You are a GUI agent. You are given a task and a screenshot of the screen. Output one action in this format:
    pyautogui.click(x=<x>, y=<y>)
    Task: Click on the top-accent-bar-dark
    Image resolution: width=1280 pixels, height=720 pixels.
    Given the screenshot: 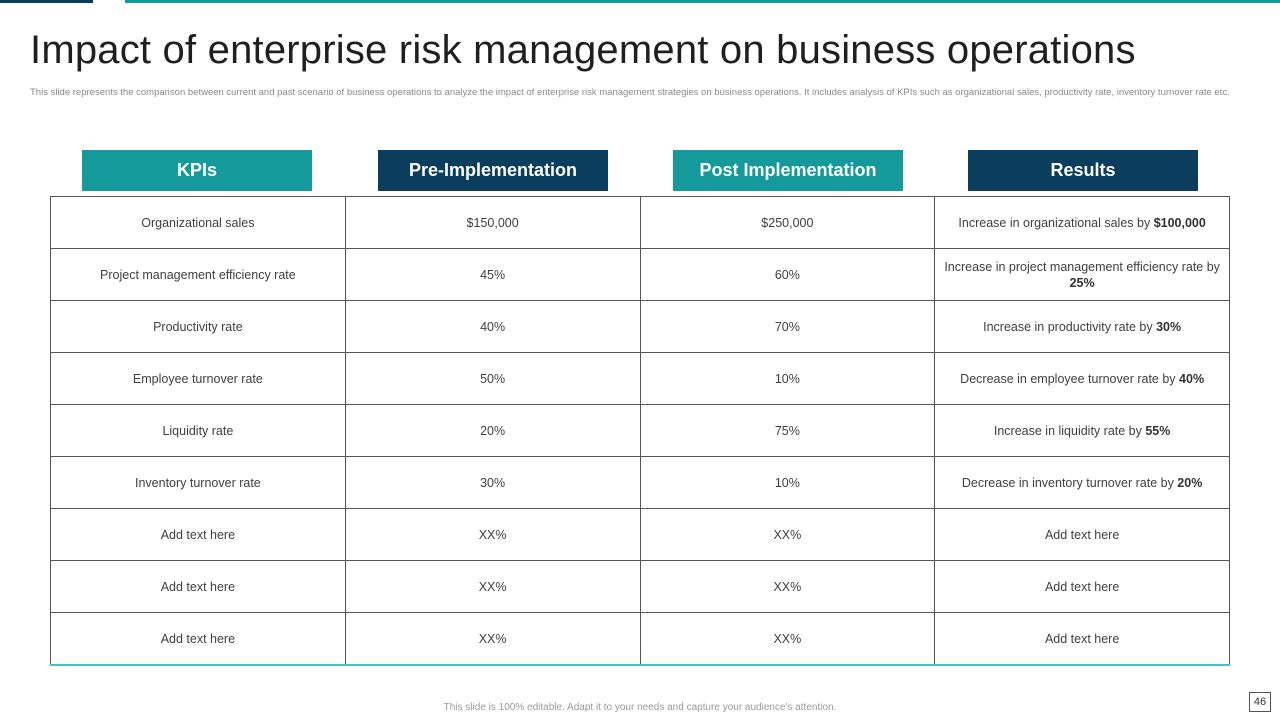 What is the action you would take?
    pyautogui.click(x=46, y=1)
    